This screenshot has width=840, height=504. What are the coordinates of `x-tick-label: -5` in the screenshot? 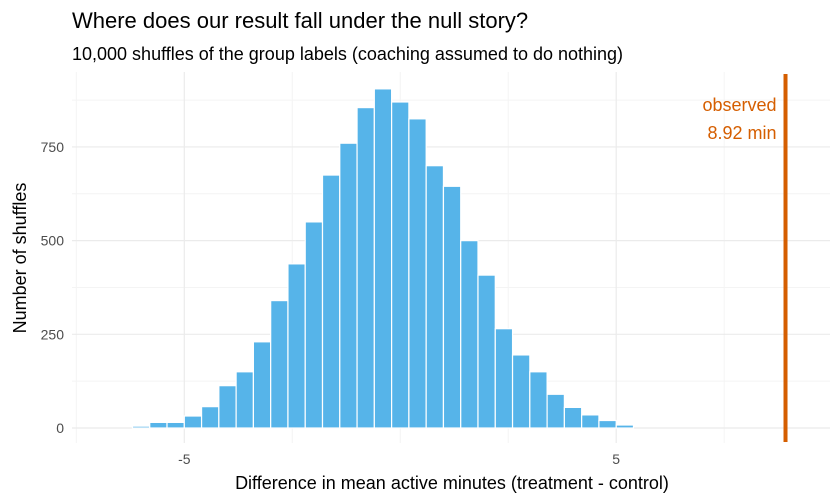 It's located at (184, 459).